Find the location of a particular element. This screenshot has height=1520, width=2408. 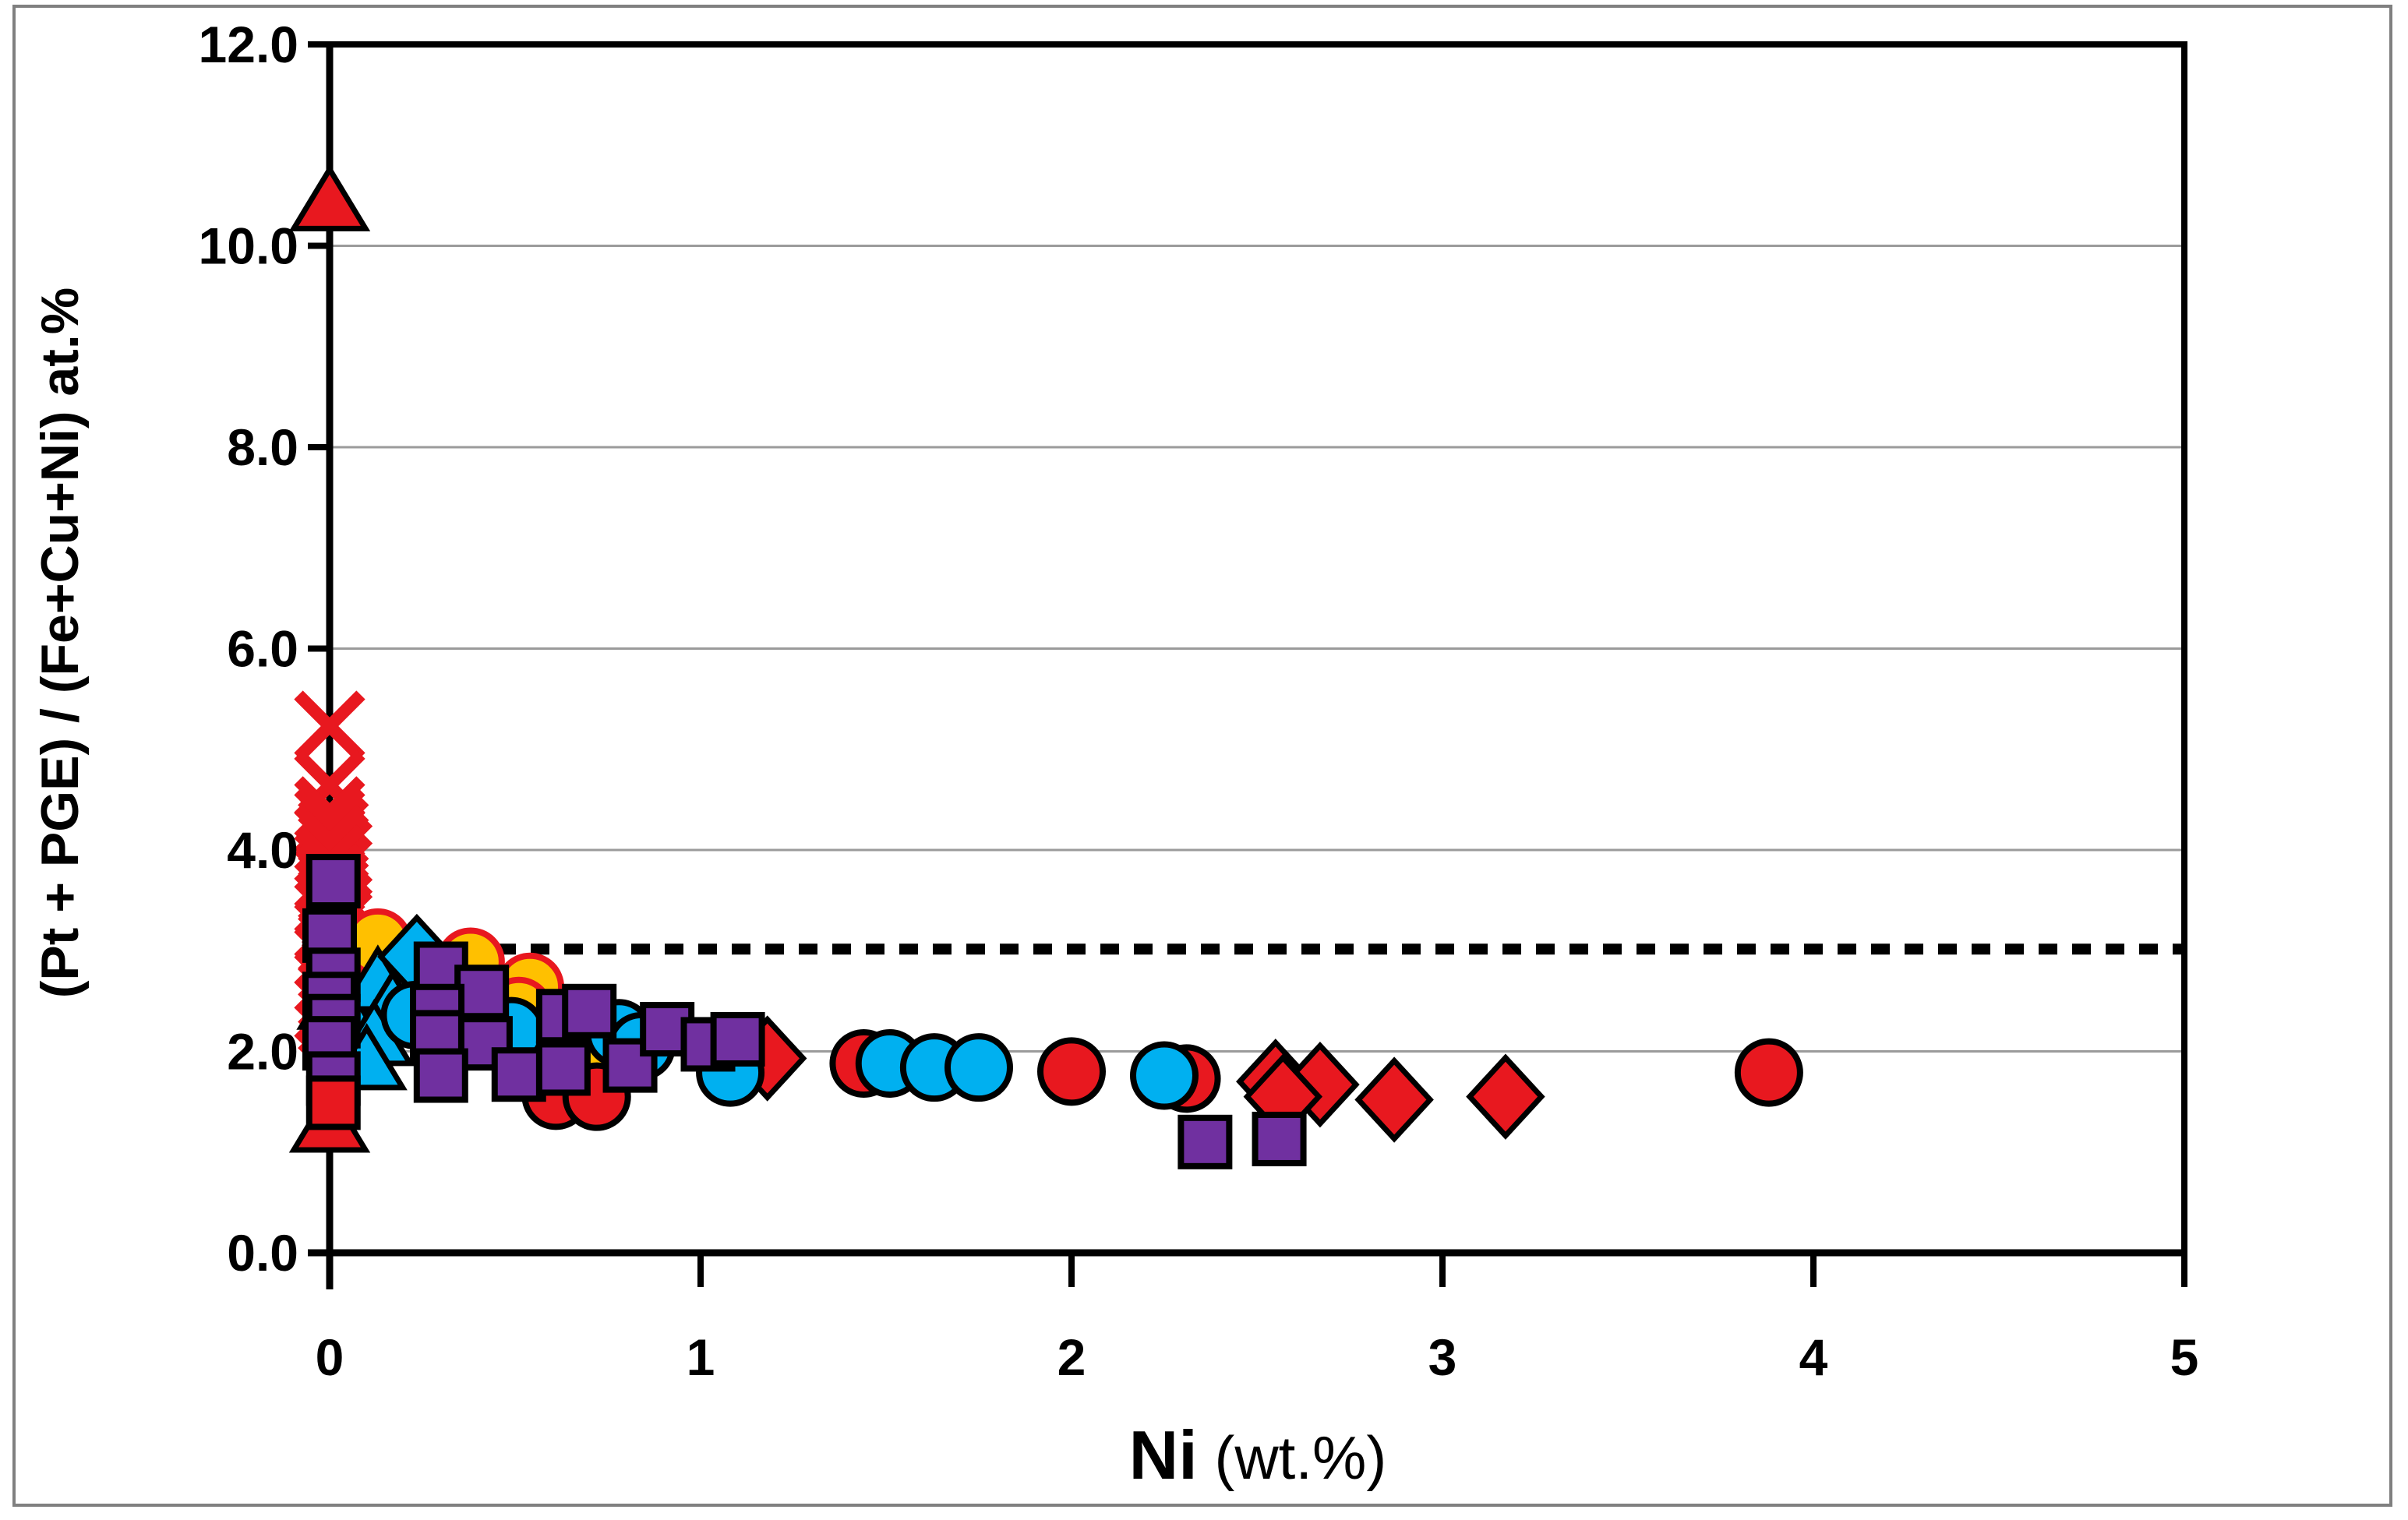

x-tick-label-2: 2 is located at coordinates (1071, 1357).